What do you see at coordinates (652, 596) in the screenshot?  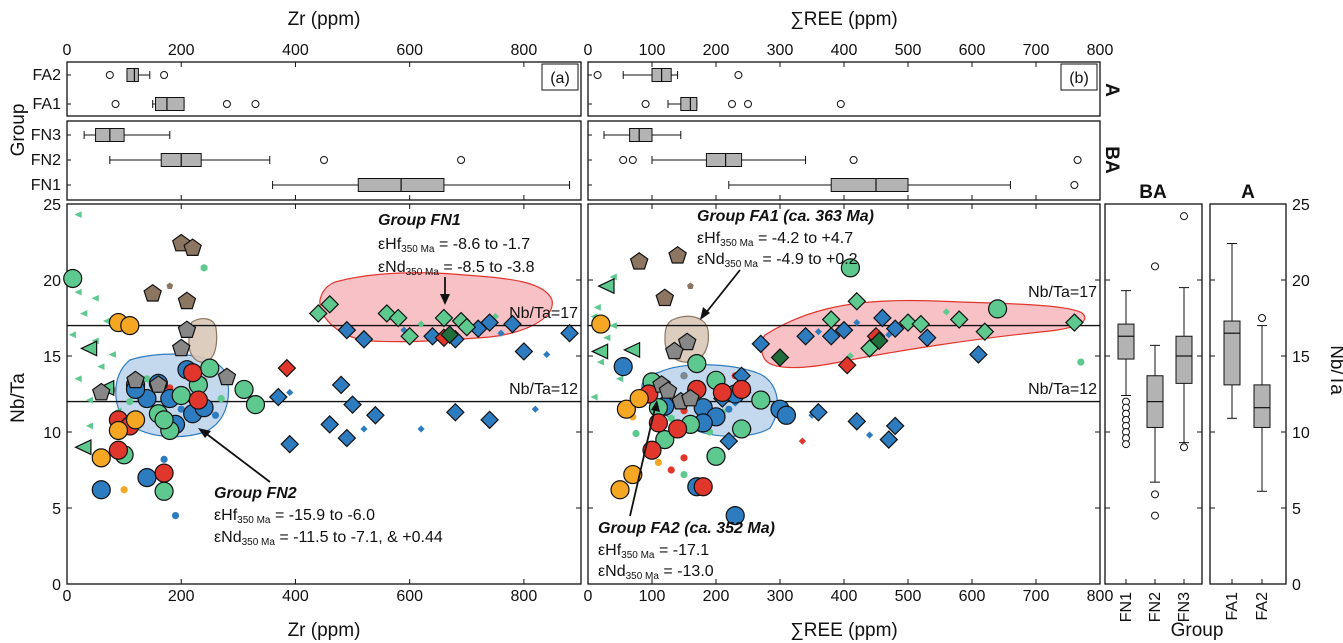 I see `x-tick-label: 100` at bounding box center [652, 596].